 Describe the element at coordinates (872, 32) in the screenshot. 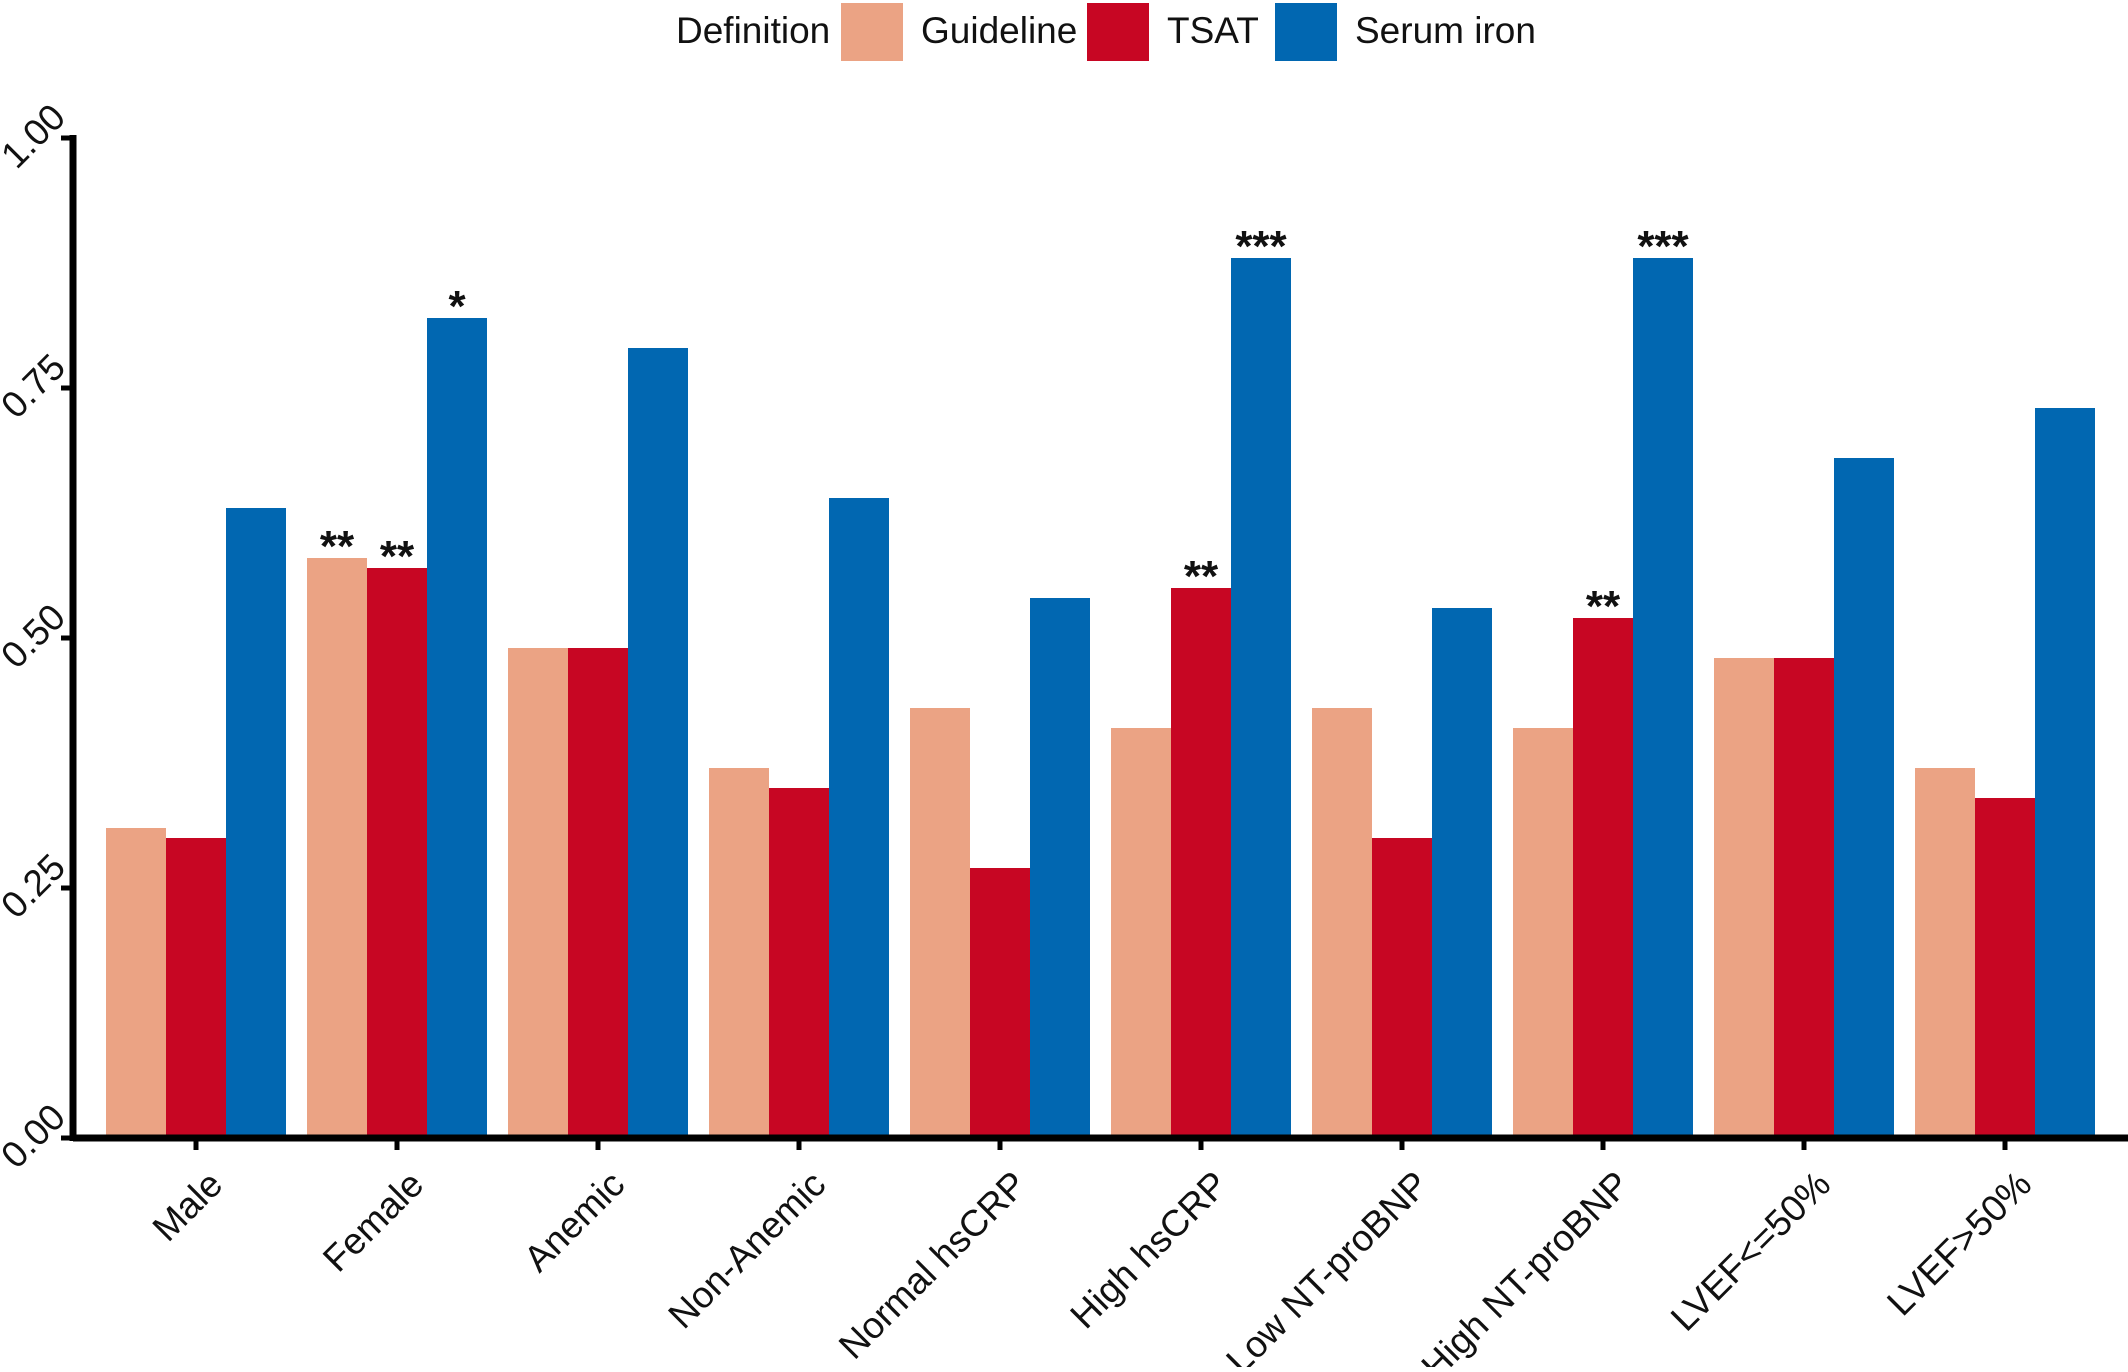

I see `legend-swatch-guideline` at that location.